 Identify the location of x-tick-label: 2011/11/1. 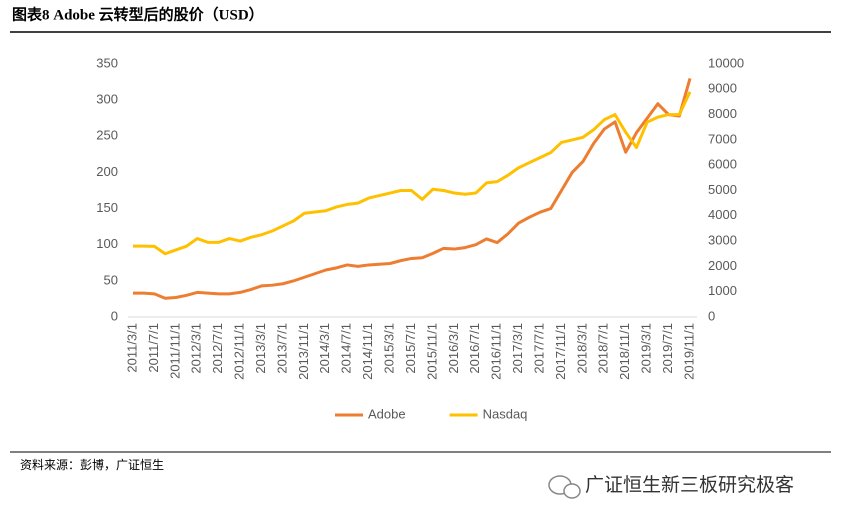
(174, 351).